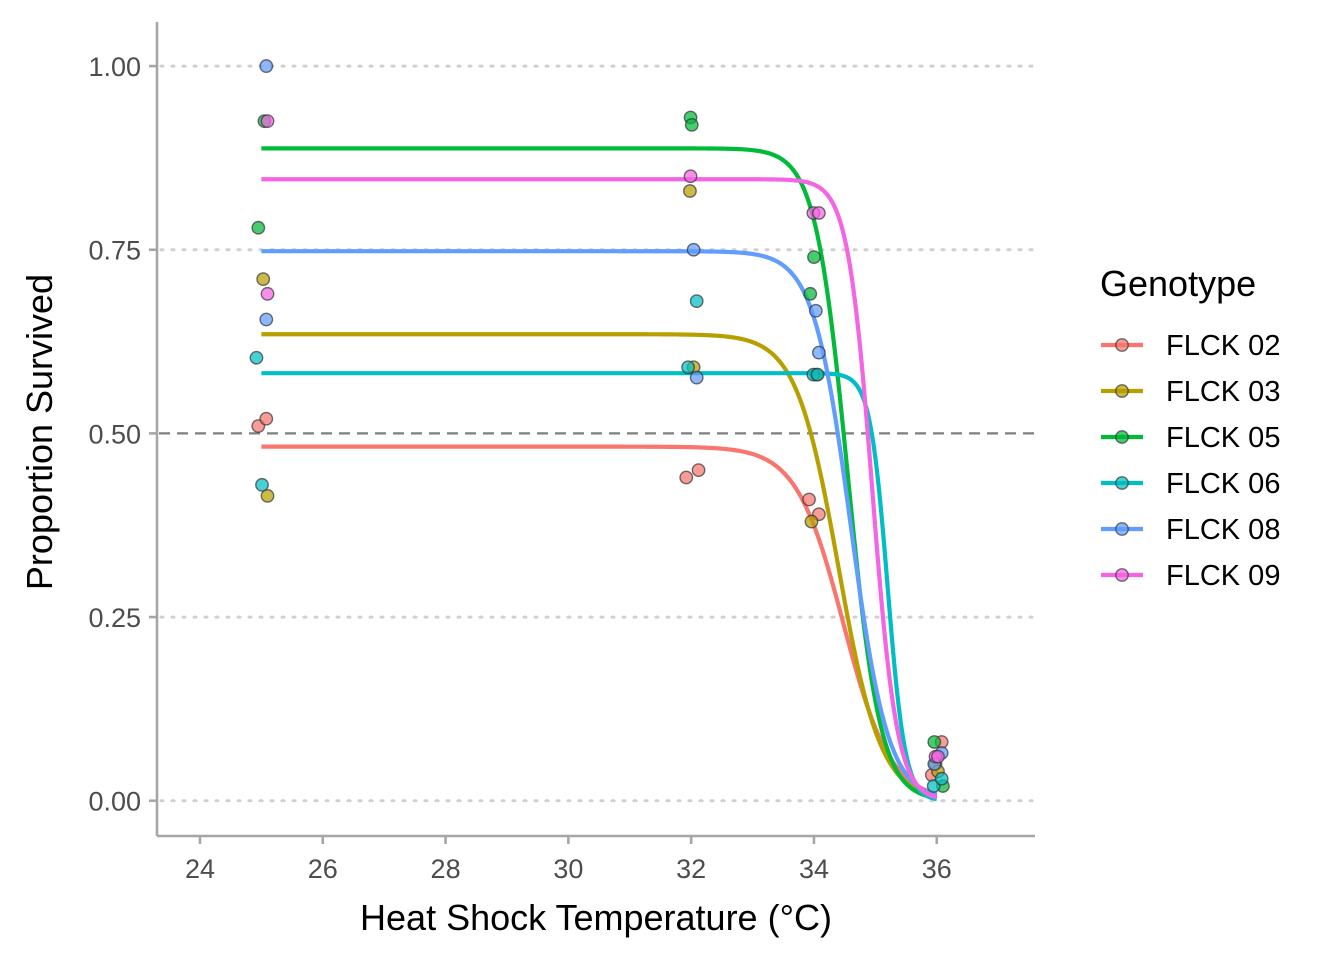 This screenshot has width=1344, height=960. I want to click on legend-item: FLCK 08, so click(1190, 530).